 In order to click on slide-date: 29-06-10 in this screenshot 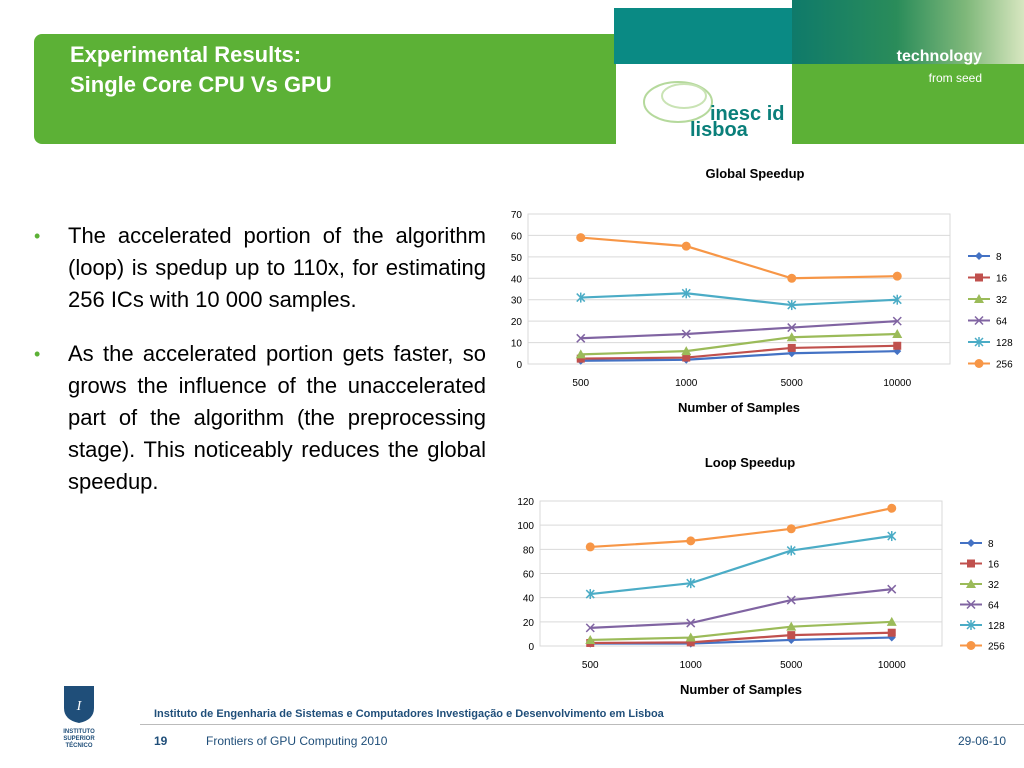, I will do `click(981, 741)`.